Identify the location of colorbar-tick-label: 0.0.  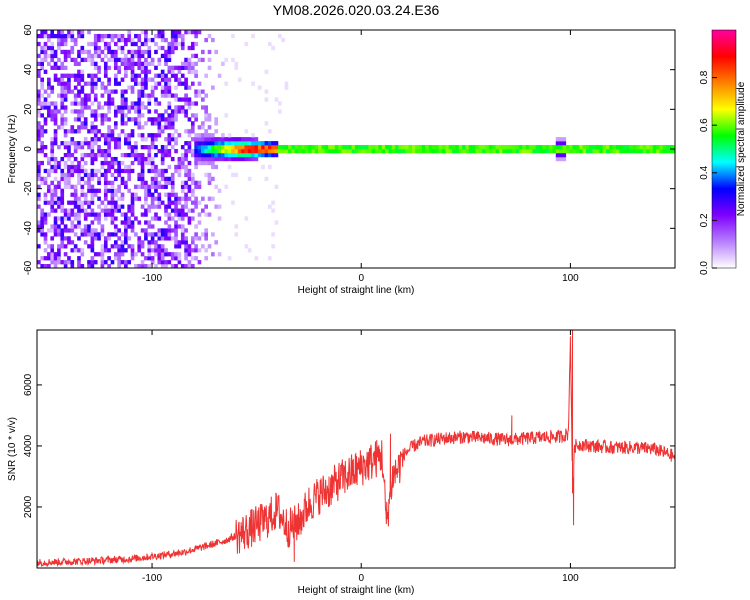
(704, 268).